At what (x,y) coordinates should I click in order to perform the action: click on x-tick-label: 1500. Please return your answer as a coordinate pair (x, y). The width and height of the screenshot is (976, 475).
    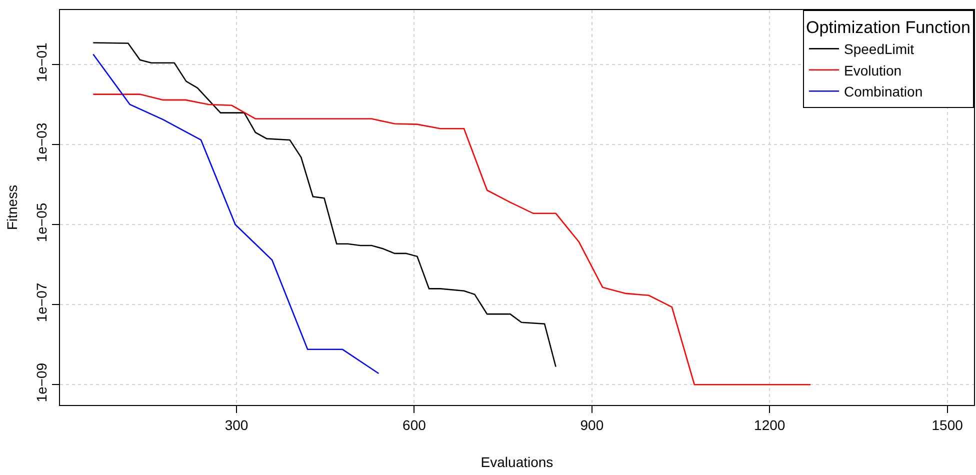
    Looking at the image, I should click on (948, 424).